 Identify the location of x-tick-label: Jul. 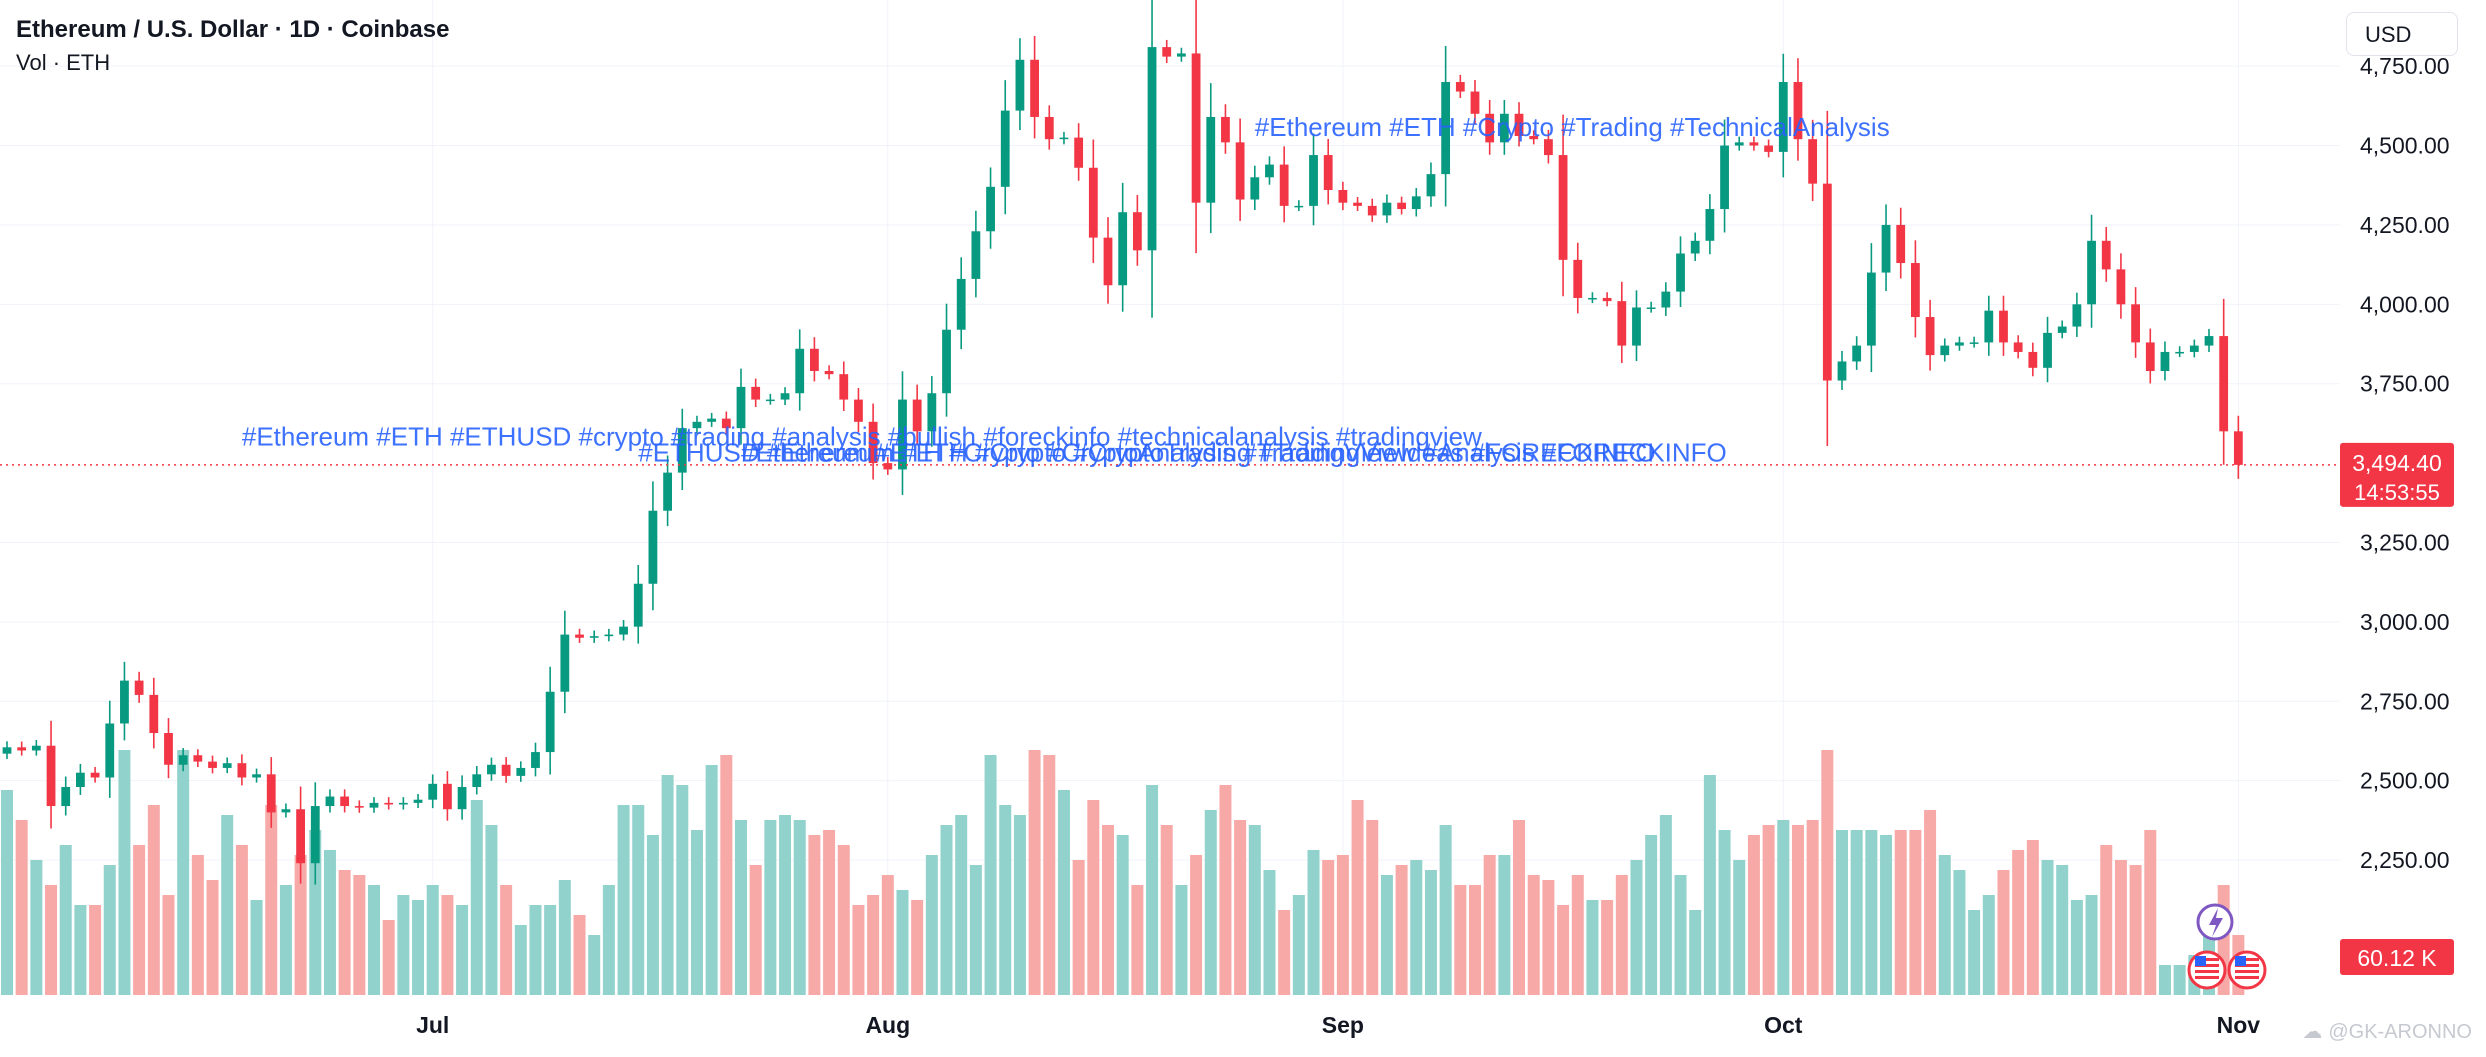
(432, 1025).